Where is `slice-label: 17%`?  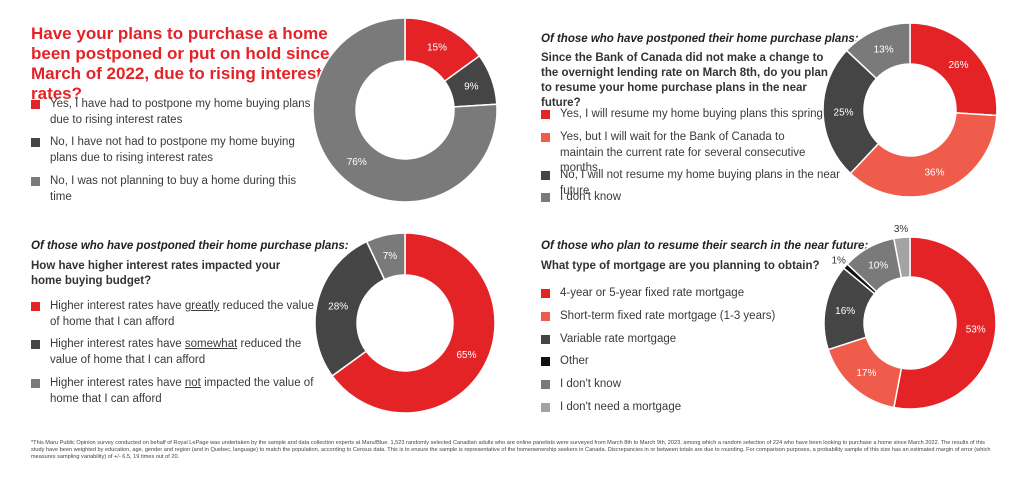 slice-label: 17% is located at coordinates (866, 373).